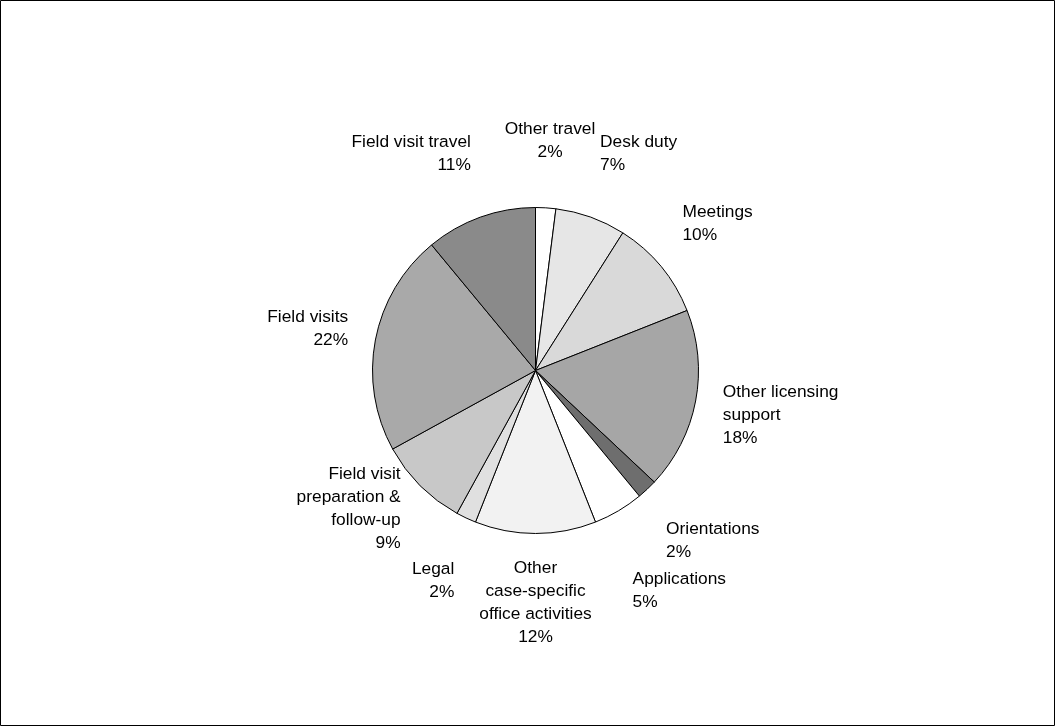  What do you see at coordinates (388, 541) in the screenshot?
I see `data-label: 9%` at bounding box center [388, 541].